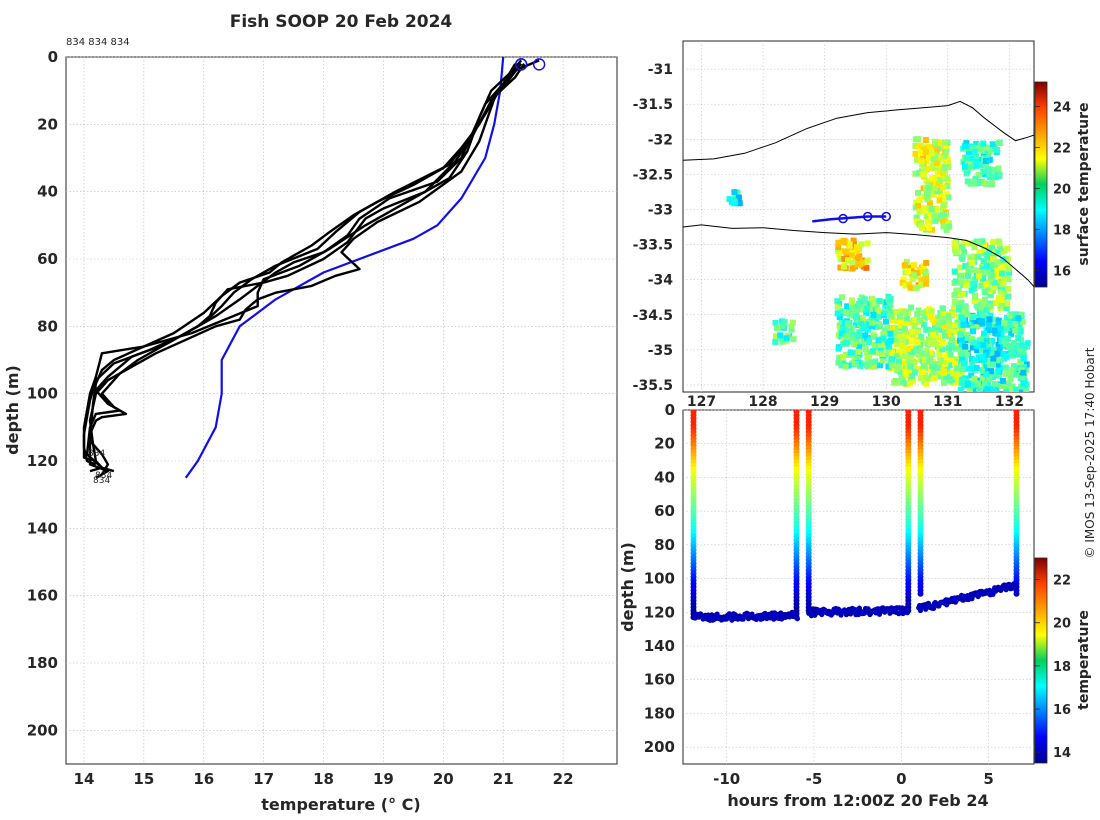 The image size is (1100, 820). I want to click on section-point, so click(1016, 593).